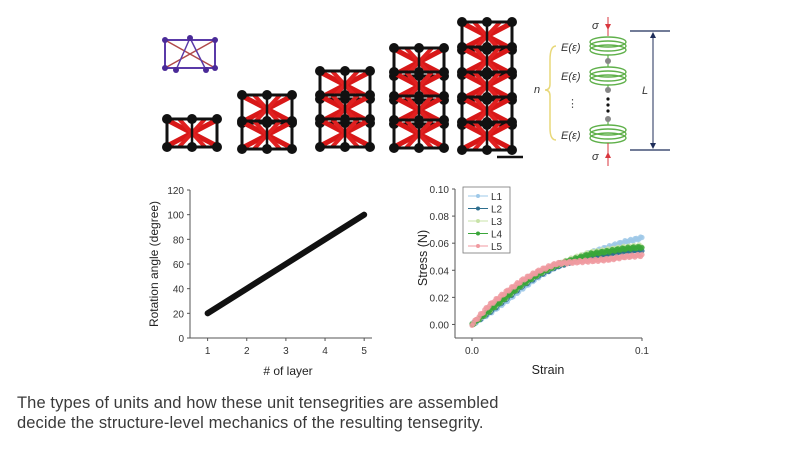 This screenshot has height=450, width=800. Describe the element at coordinates (440, 298) in the screenshot. I see `y-tick-label: 0.02` at that location.